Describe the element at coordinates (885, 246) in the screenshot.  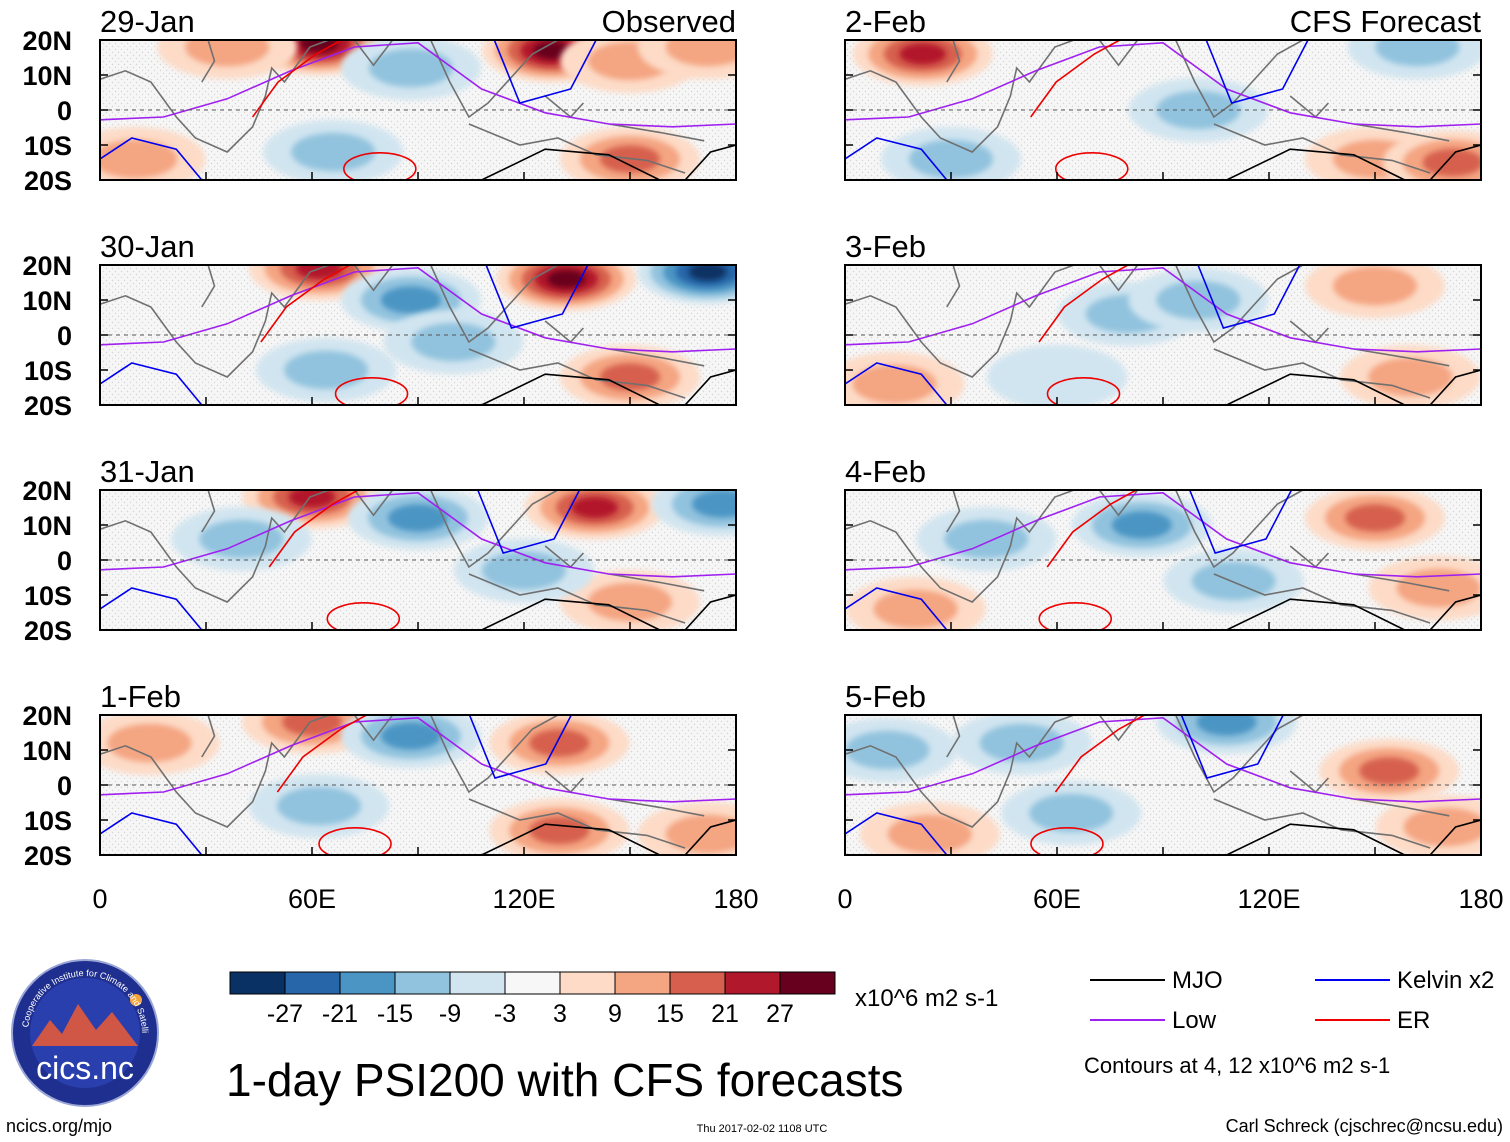
I see `panel-date-label: 3-Feb` at that location.